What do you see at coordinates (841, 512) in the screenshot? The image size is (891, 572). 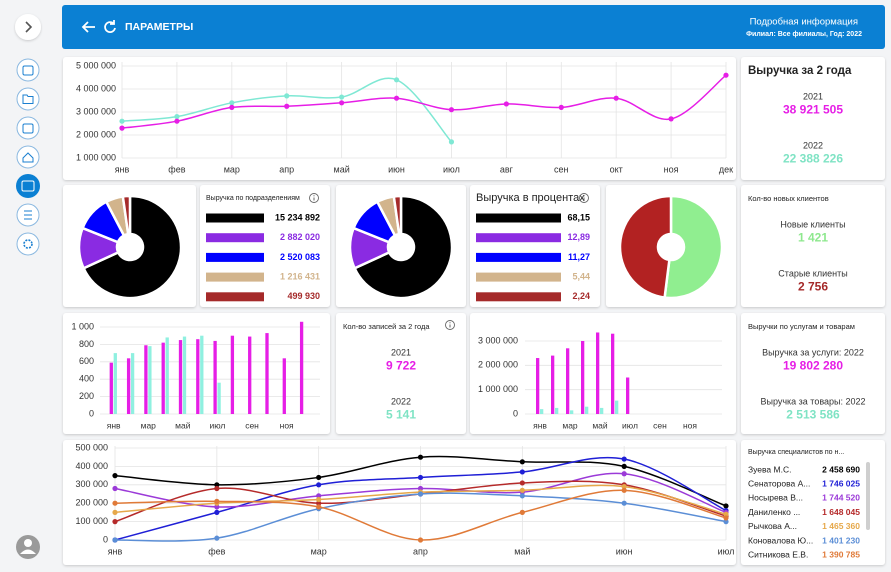 I see `legend-total: 1 648 045` at bounding box center [841, 512].